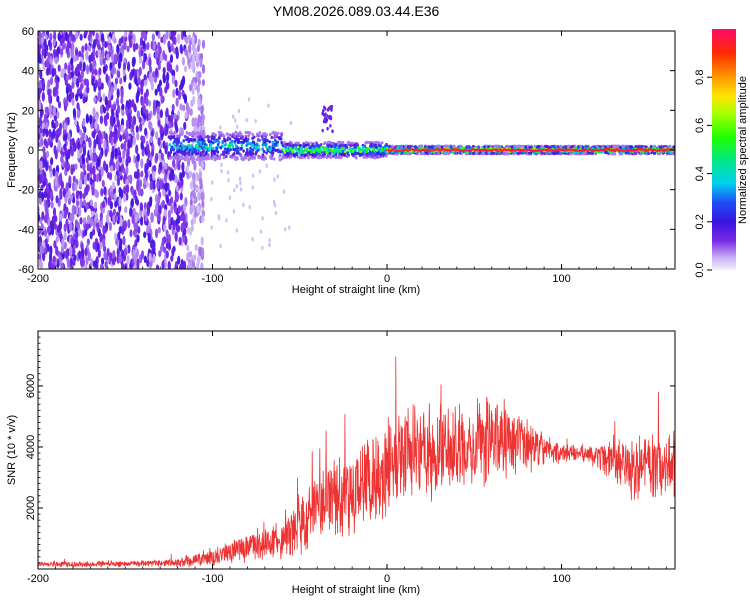 The width and height of the screenshot is (750, 600). What do you see at coordinates (26, 191) in the screenshot?
I see `heatmap-y-tick-label: -20` at bounding box center [26, 191].